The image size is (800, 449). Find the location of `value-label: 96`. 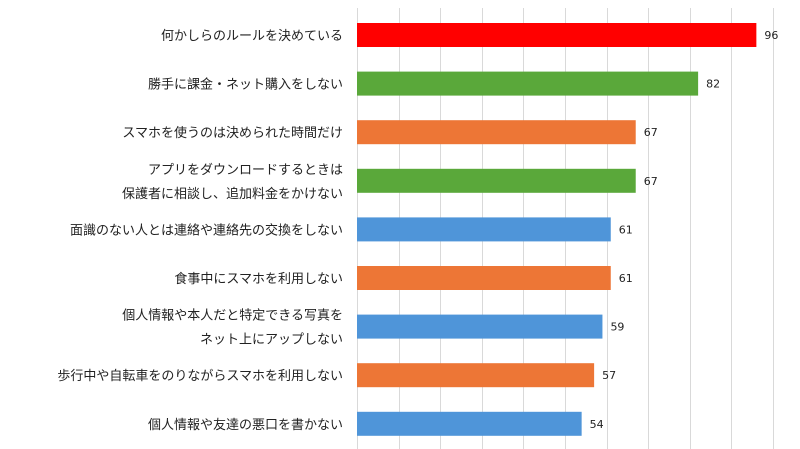

value-label: 96 is located at coordinates (771, 35).